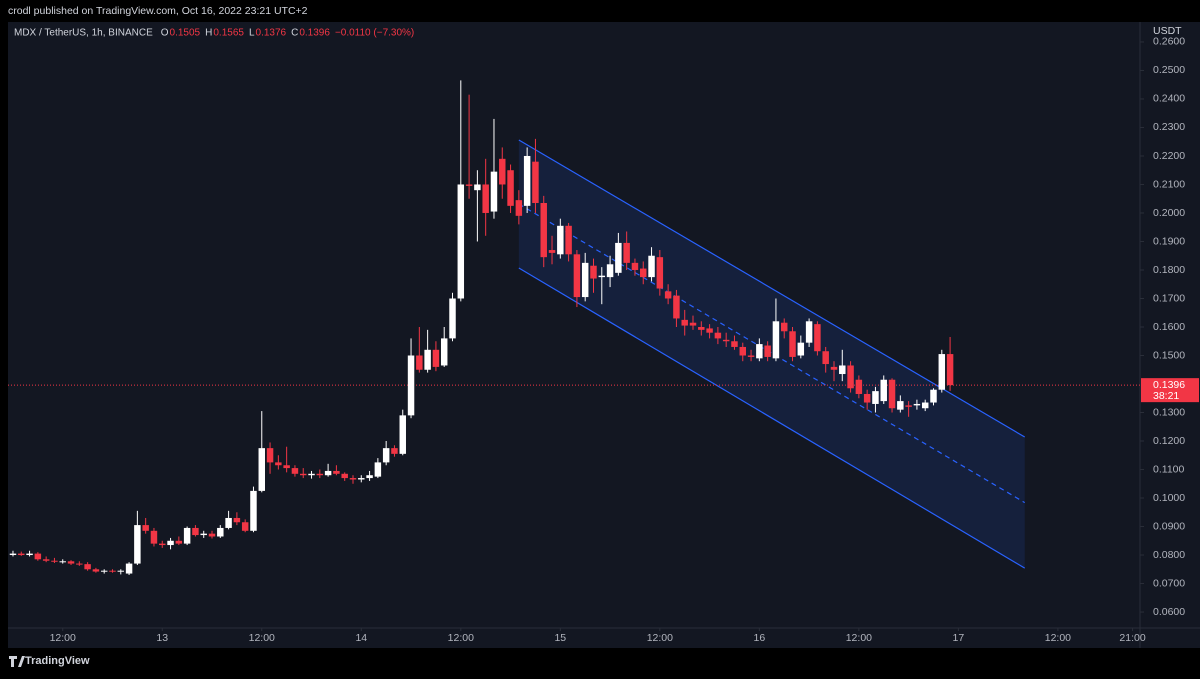 The height and width of the screenshot is (679, 1200). I want to click on legend-key: O, so click(165, 33).